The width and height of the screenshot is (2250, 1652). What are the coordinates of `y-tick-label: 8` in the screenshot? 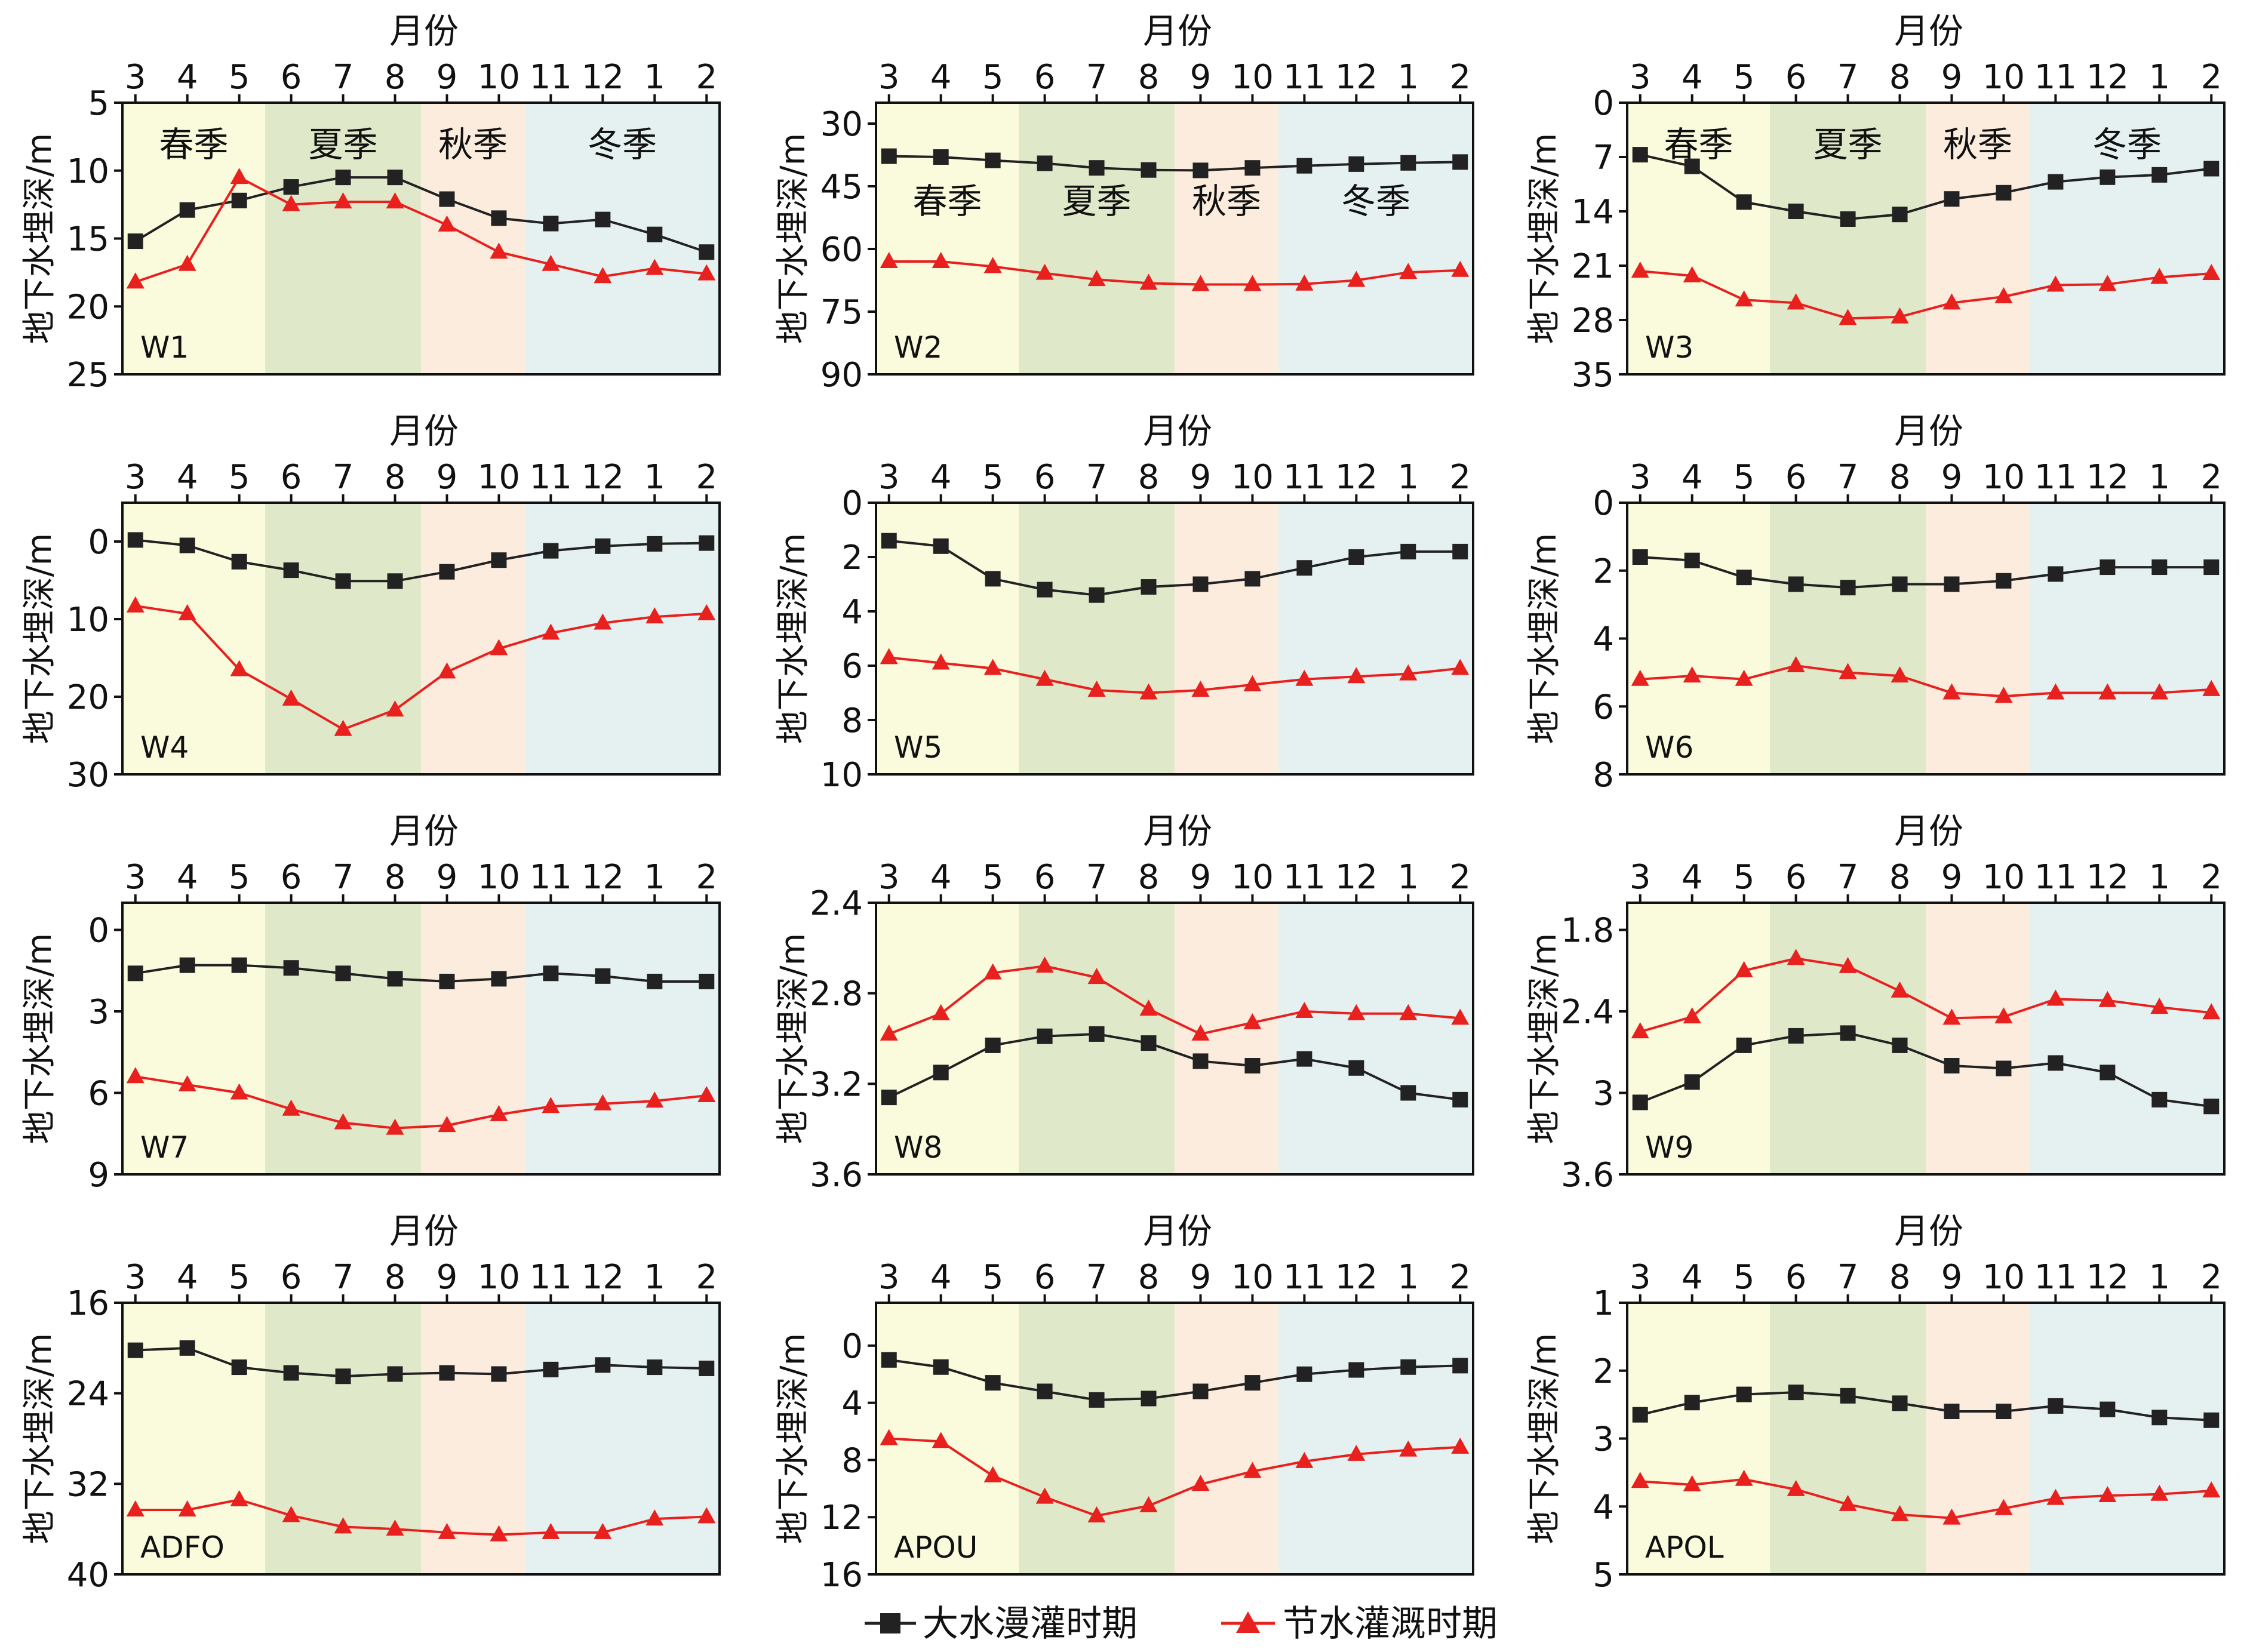 It's located at (1603, 775).